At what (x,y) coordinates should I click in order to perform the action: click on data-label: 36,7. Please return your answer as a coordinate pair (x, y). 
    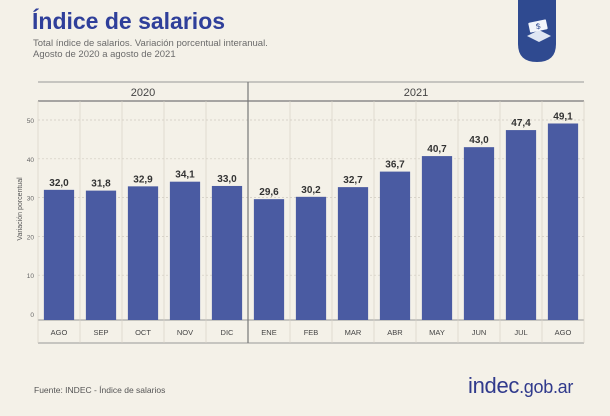
    Looking at the image, I should click on (395, 165).